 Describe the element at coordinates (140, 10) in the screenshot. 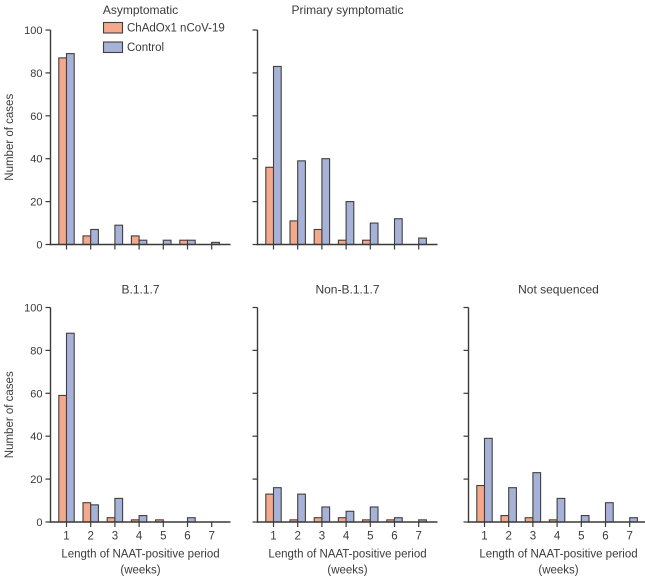

I see `subplot-title: Asymptomatic` at that location.